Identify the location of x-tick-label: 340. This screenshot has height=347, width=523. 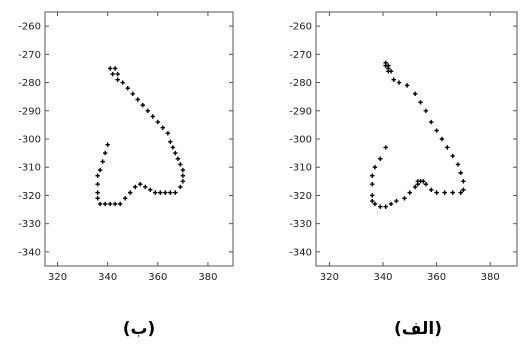
(382, 277).